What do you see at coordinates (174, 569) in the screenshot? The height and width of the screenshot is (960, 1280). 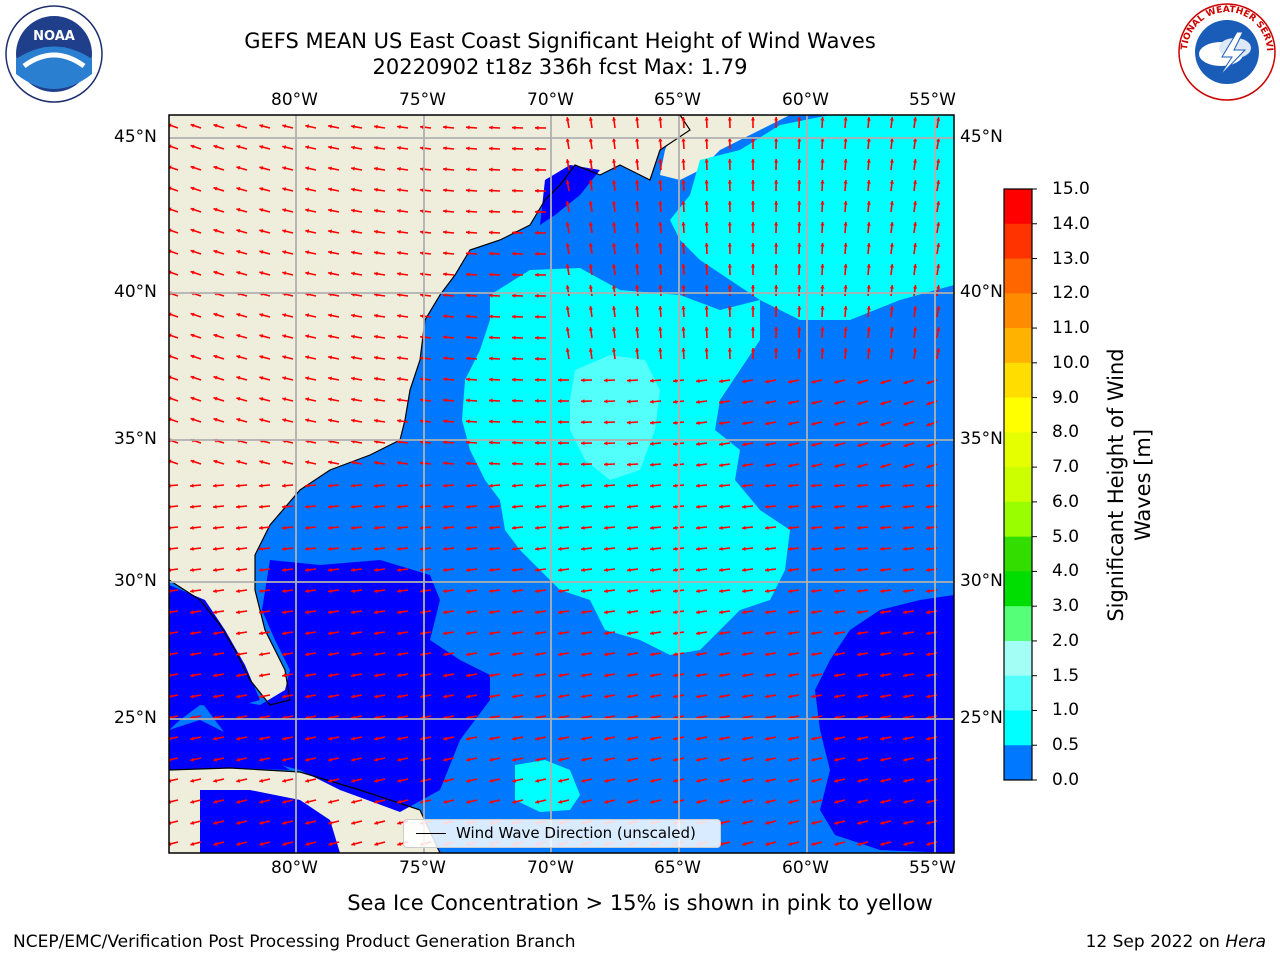 I see `wind-wave-arrow` at bounding box center [174, 569].